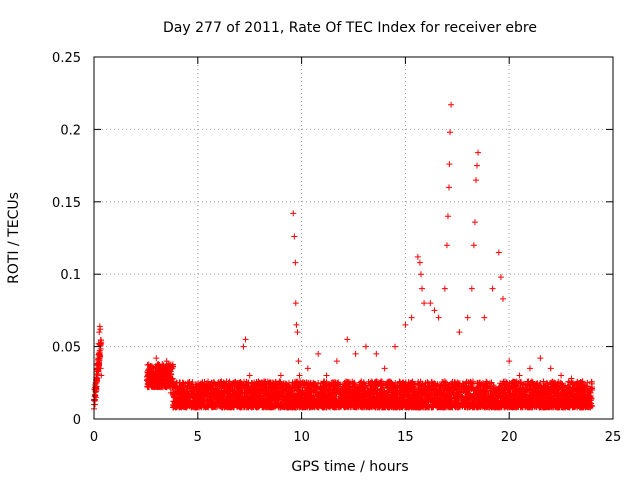  Describe the element at coordinates (343, 373) in the screenshot. I see `background-data-cloud` at that location.